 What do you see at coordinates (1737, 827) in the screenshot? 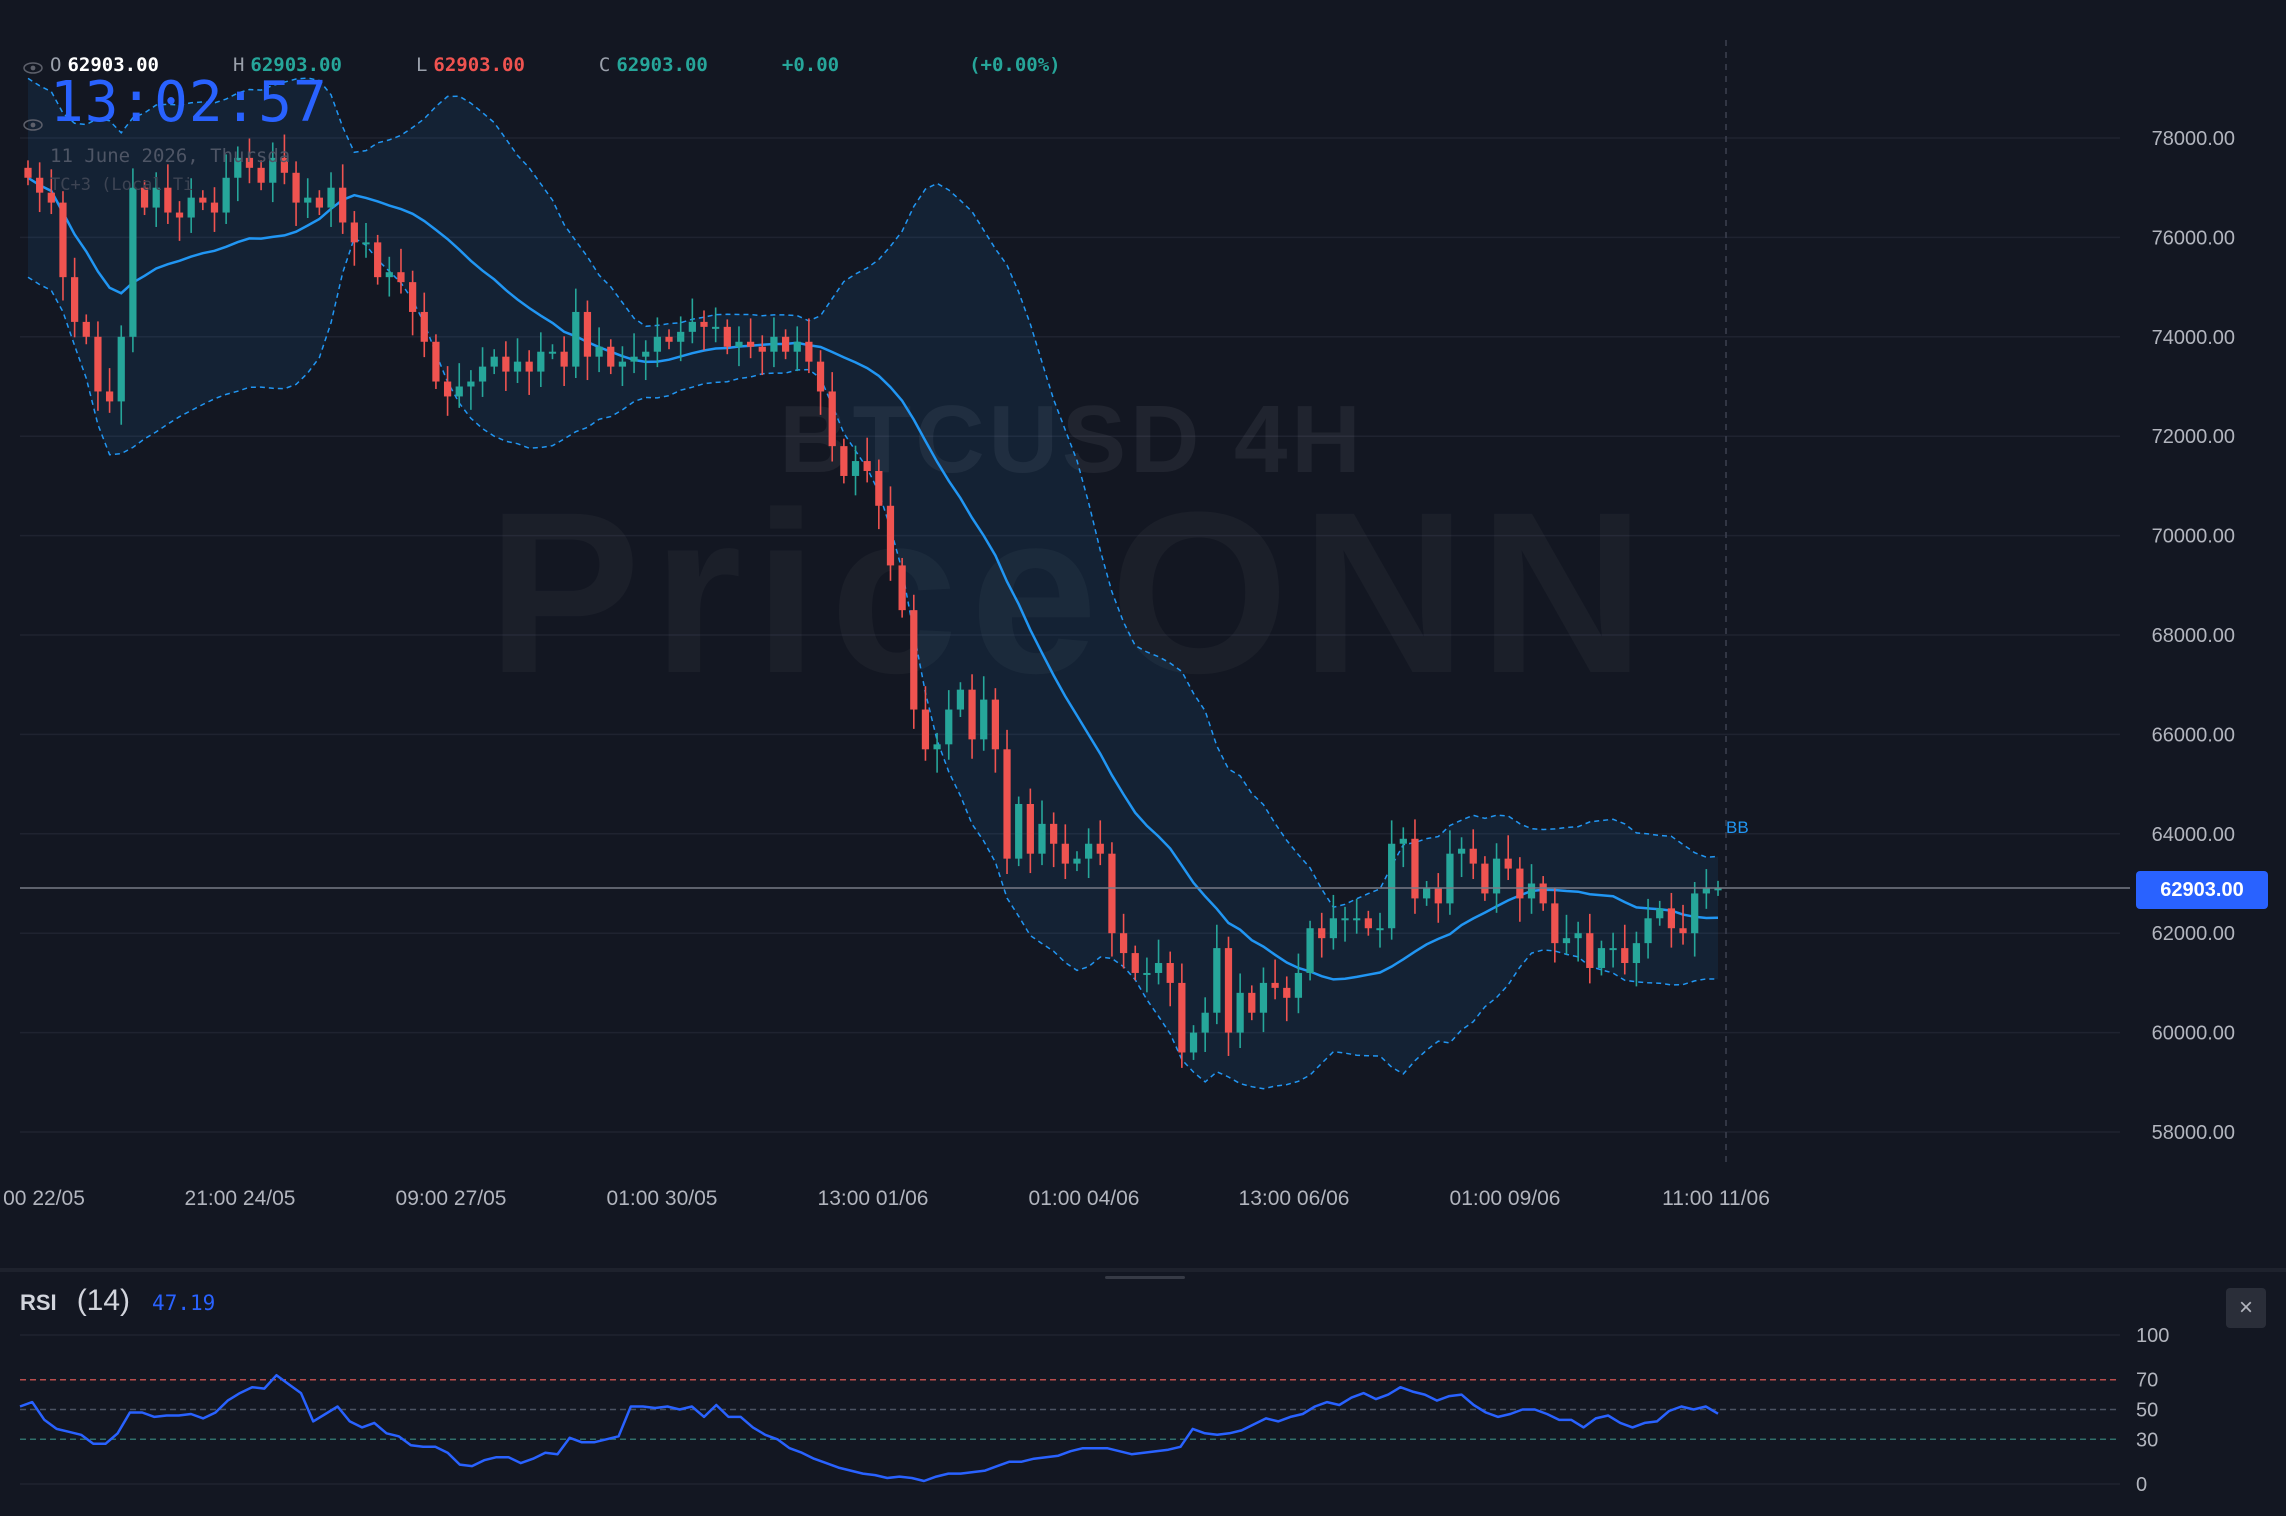
I see `bb-indicator-label: BB` at bounding box center [1737, 827].